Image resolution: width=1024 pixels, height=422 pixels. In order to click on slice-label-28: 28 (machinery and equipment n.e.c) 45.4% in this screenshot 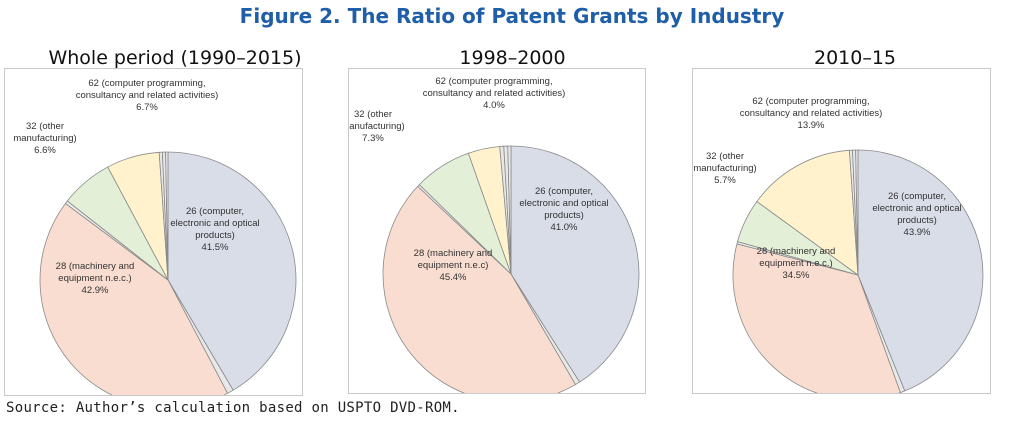, I will do `click(453, 265)`.